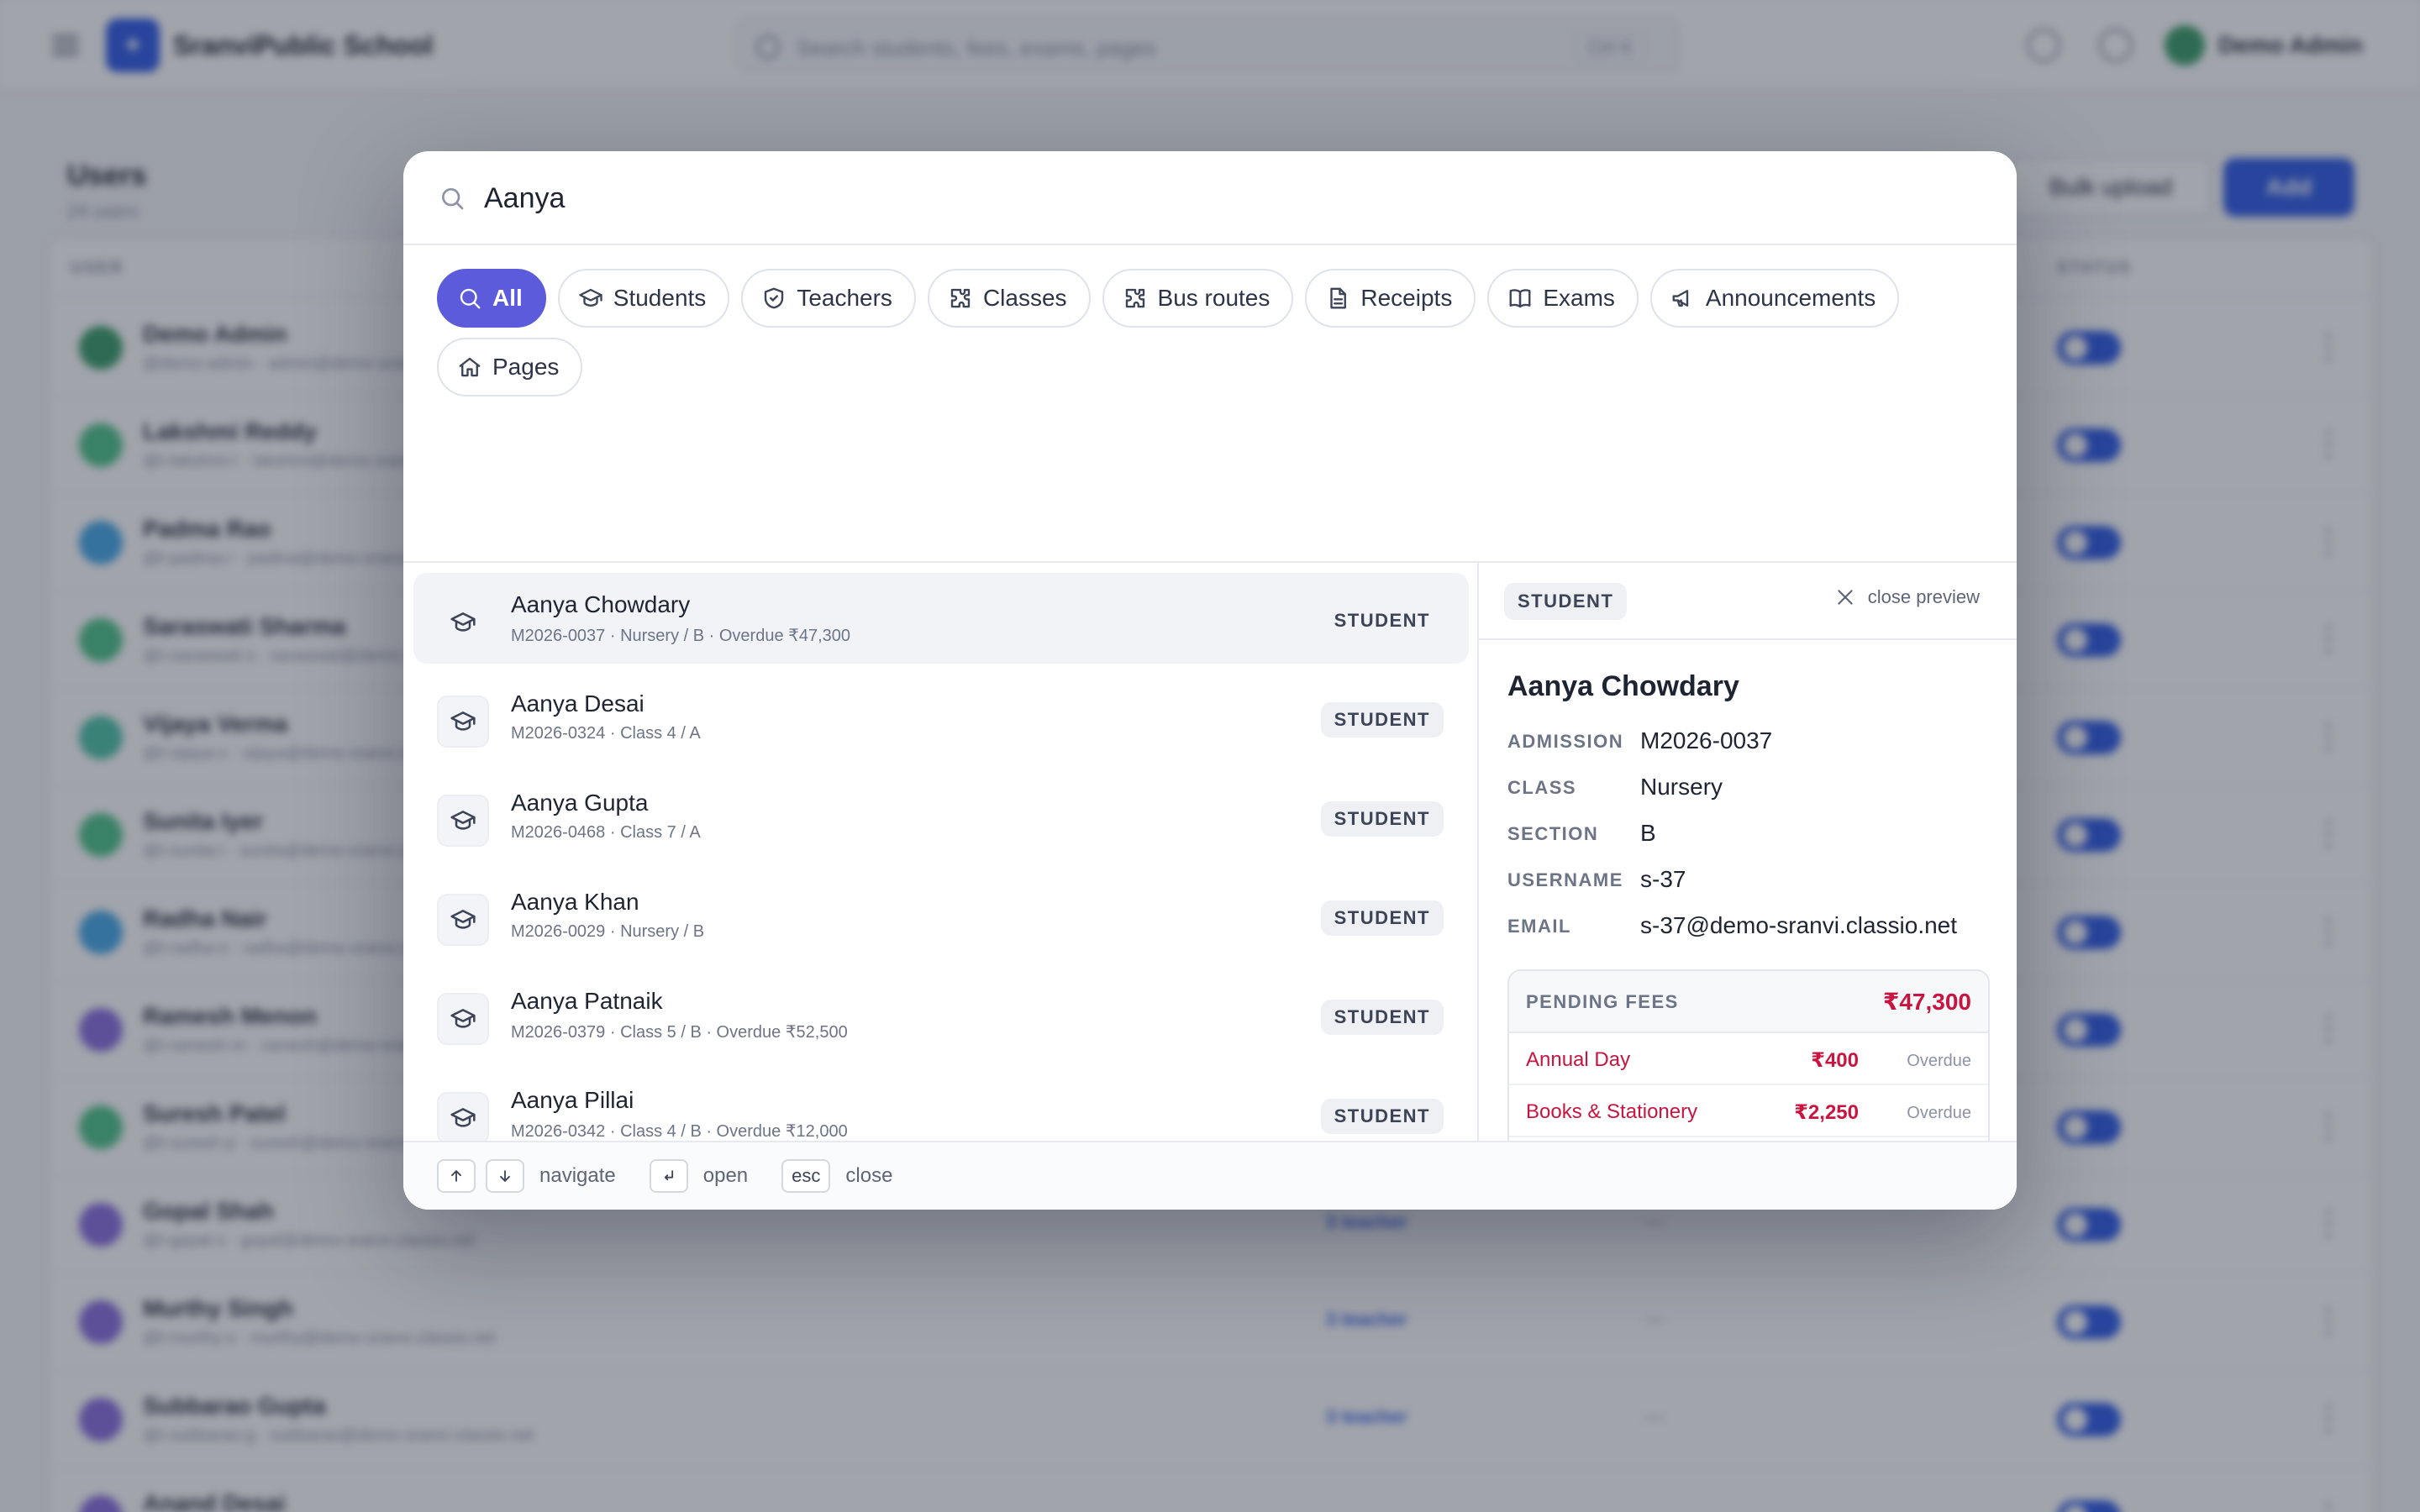  What do you see at coordinates (97, 268) in the screenshot?
I see `column-header-user: USER` at bounding box center [97, 268].